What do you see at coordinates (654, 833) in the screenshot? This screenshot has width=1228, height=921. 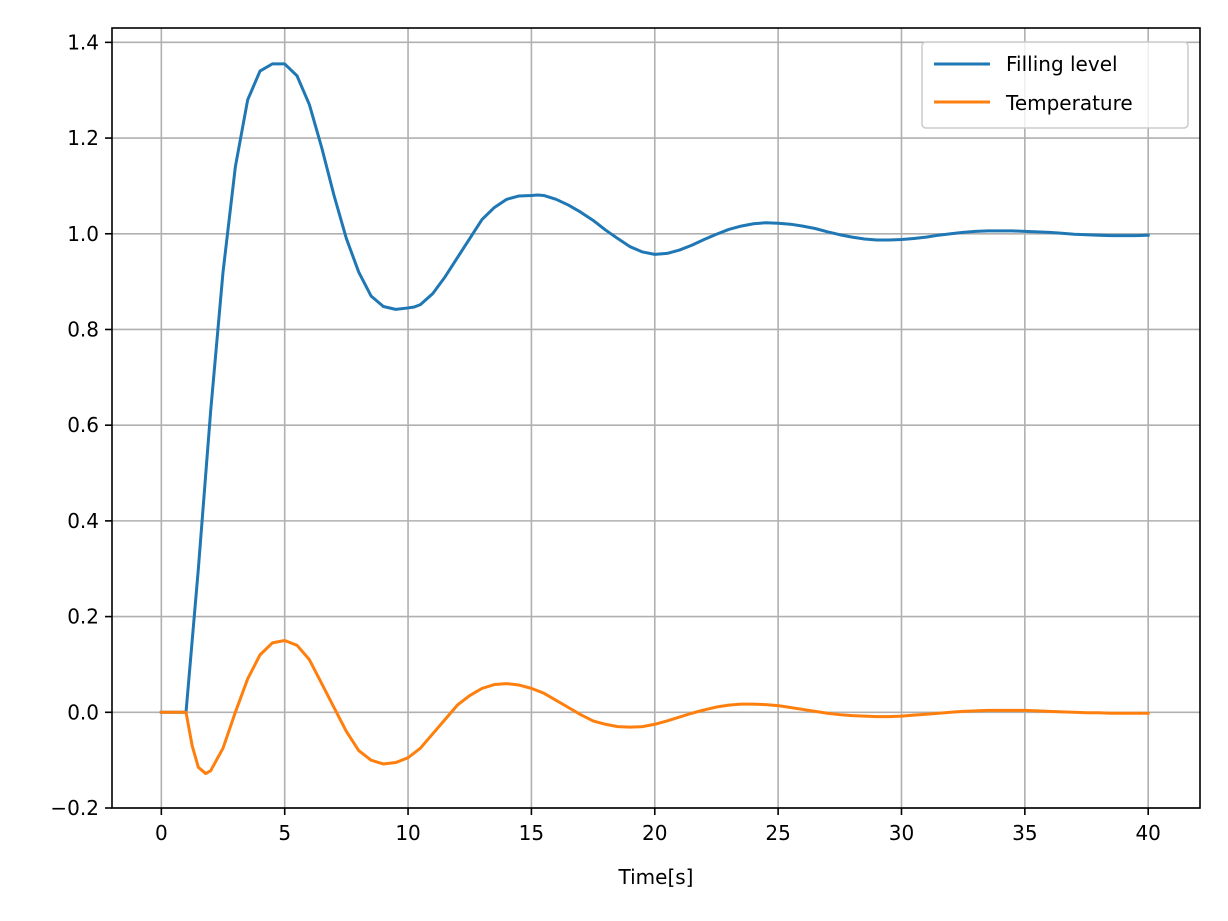 I see `x-tick-label: 20` at bounding box center [654, 833].